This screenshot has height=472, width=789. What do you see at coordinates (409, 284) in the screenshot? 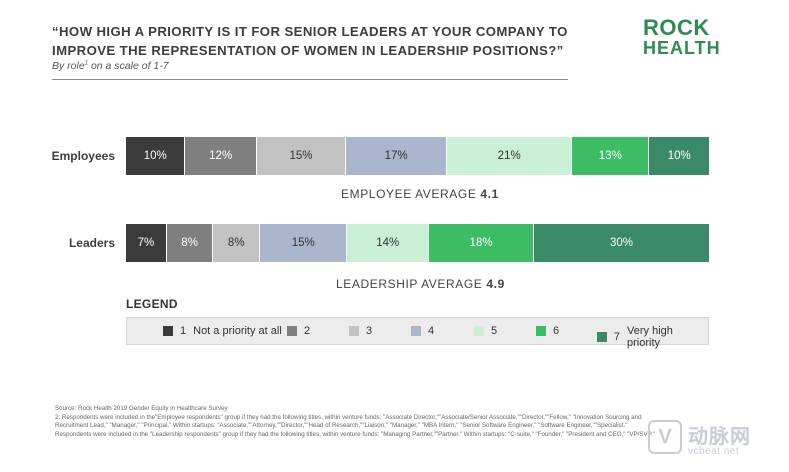
I see `leadership-average-label: LEADERSHIP AVERAGE` at bounding box center [409, 284].